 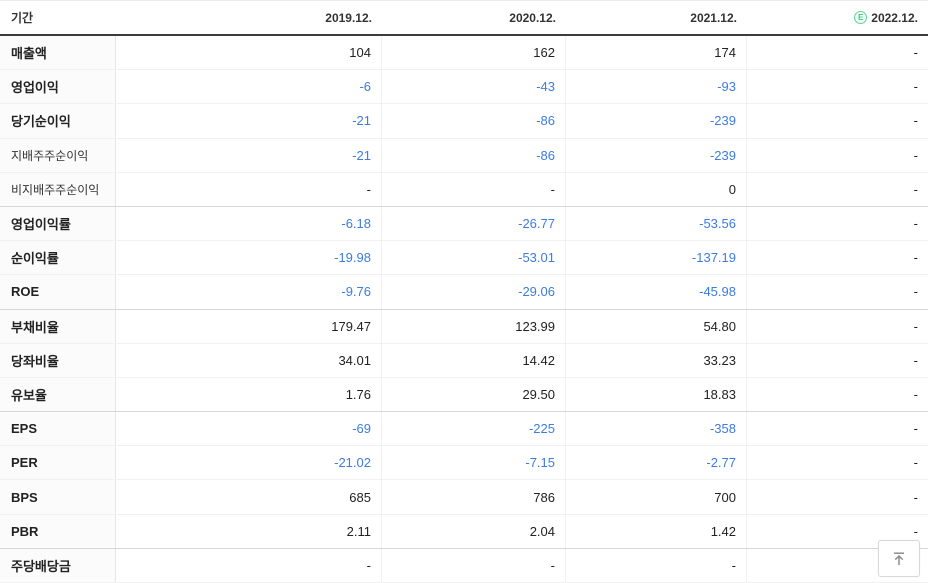 What do you see at coordinates (58, 360) in the screenshot?
I see `row-label: 당좌비율` at bounding box center [58, 360].